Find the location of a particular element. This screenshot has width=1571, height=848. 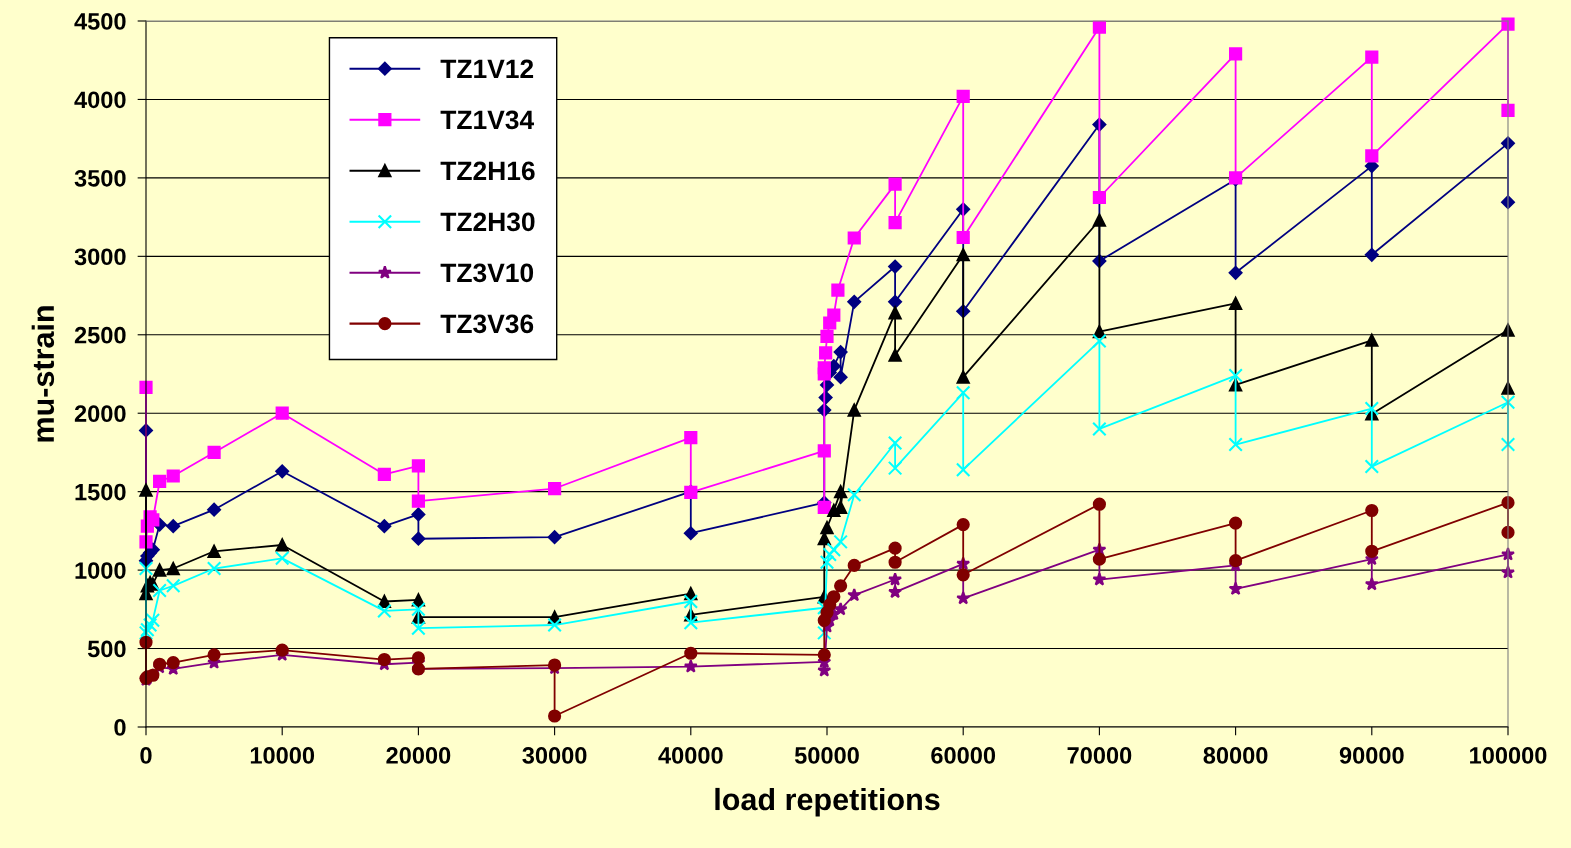

x-tick-label: 100000 is located at coordinates (1508, 755).